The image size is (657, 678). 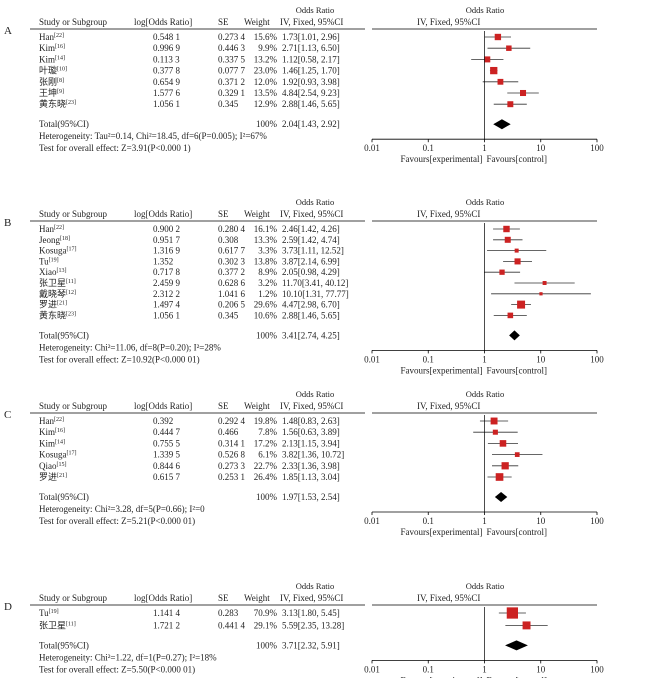 What do you see at coordinates (266, 421) in the screenshot?
I see `study-weight: 19.8%` at bounding box center [266, 421].